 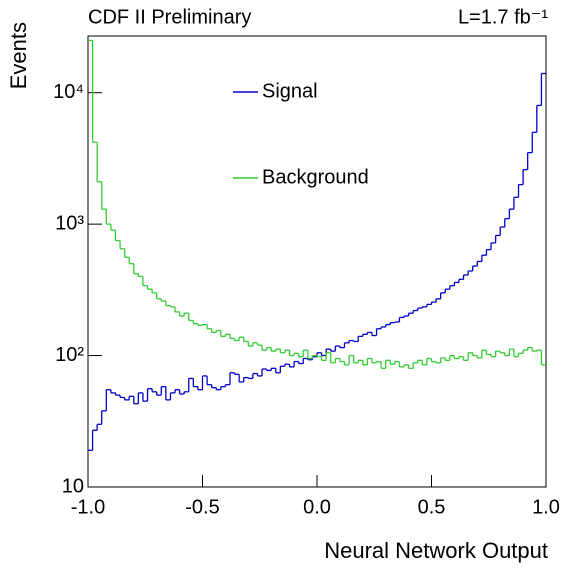 What do you see at coordinates (202, 507) in the screenshot?
I see `x-tick-label: -0.5` at bounding box center [202, 507].